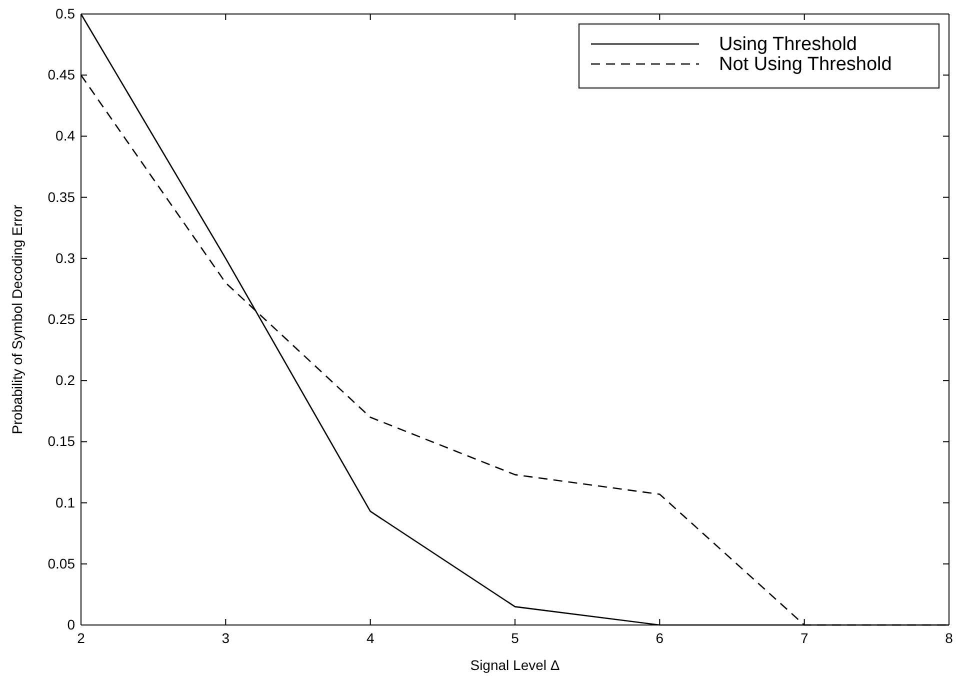 The width and height of the screenshot is (957, 677). What do you see at coordinates (226, 638) in the screenshot?
I see `x-tick-label: 3` at bounding box center [226, 638].